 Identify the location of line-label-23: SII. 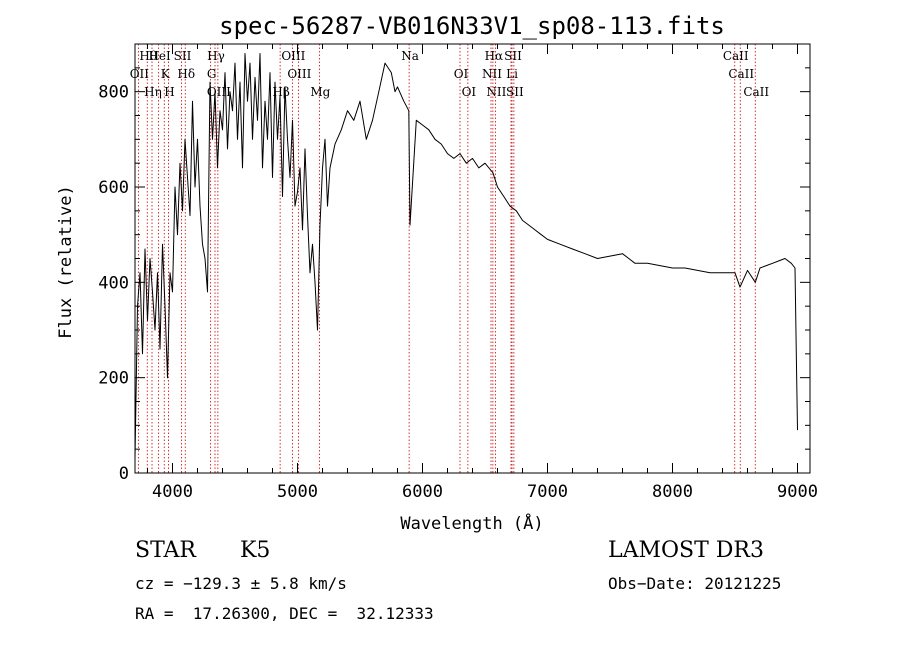
(515, 92).